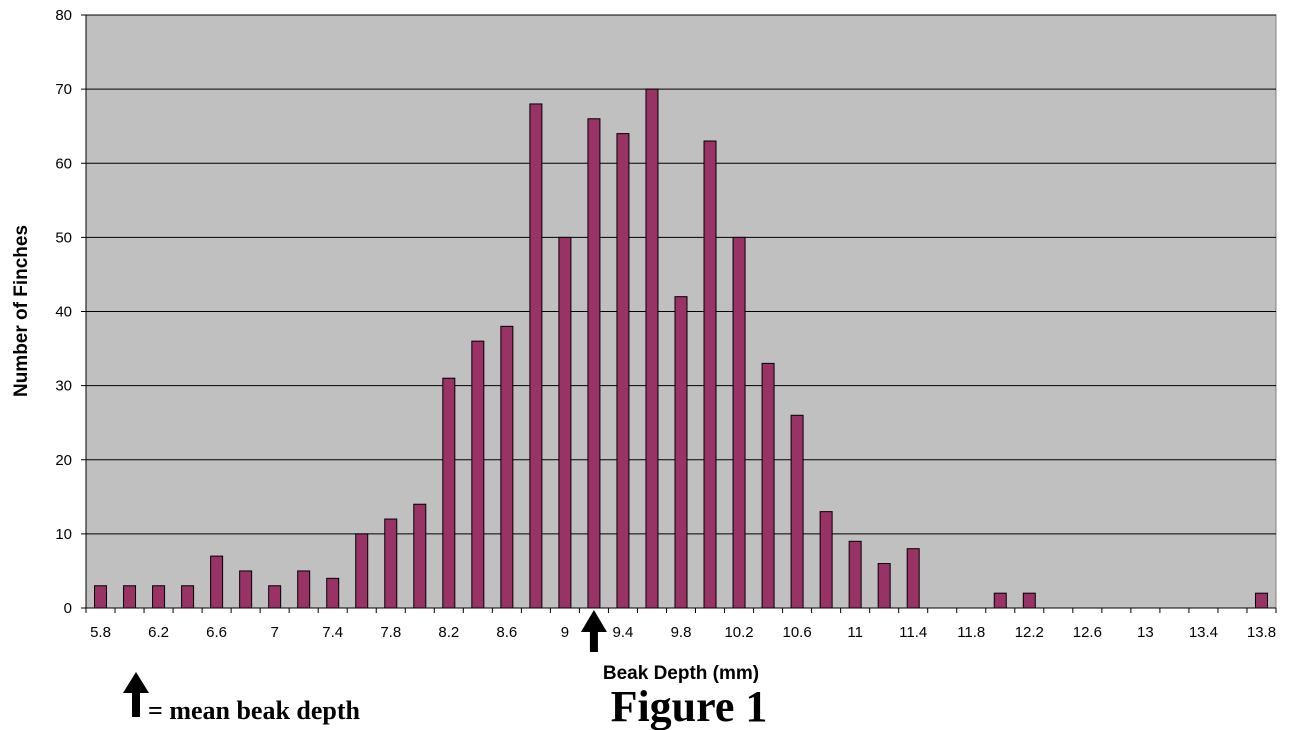  What do you see at coordinates (63, 534) in the screenshot?
I see `y-tick-label: 10` at bounding box center [63, 534].